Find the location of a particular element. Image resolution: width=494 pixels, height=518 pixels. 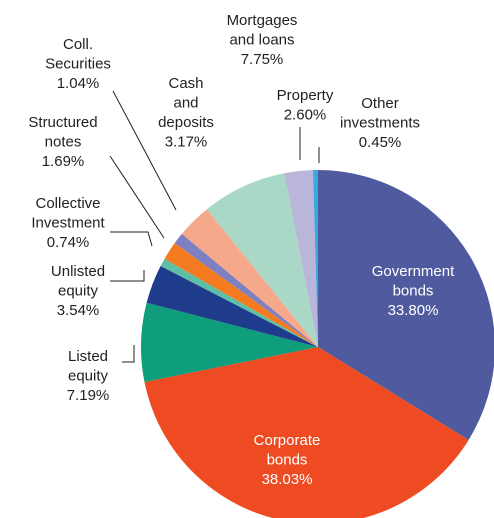

value-label: 0.74% is located at coordinates (68, 242).